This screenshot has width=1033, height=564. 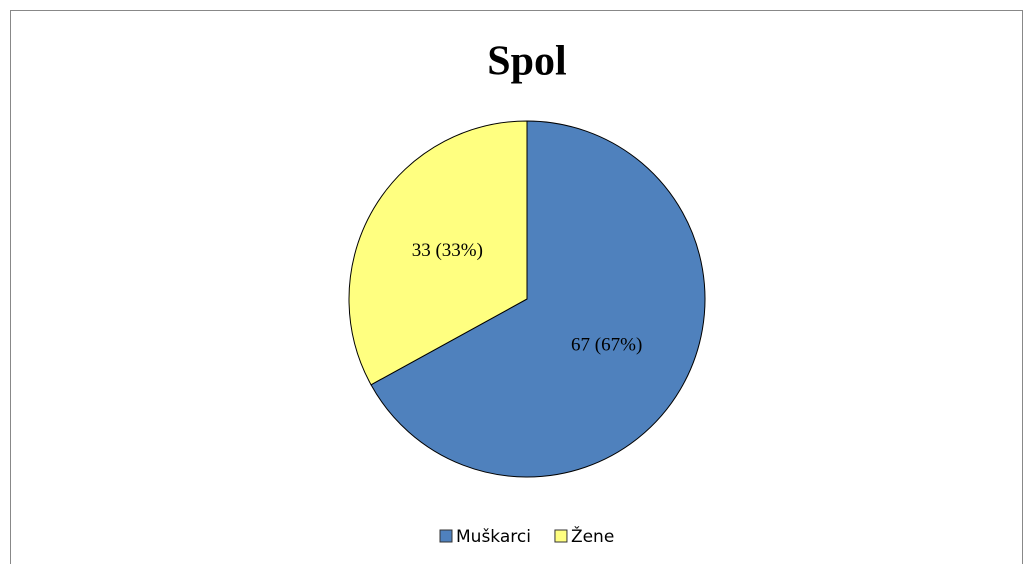 I want to click on data-label: 33 (33%), so click(x=447, y=250).